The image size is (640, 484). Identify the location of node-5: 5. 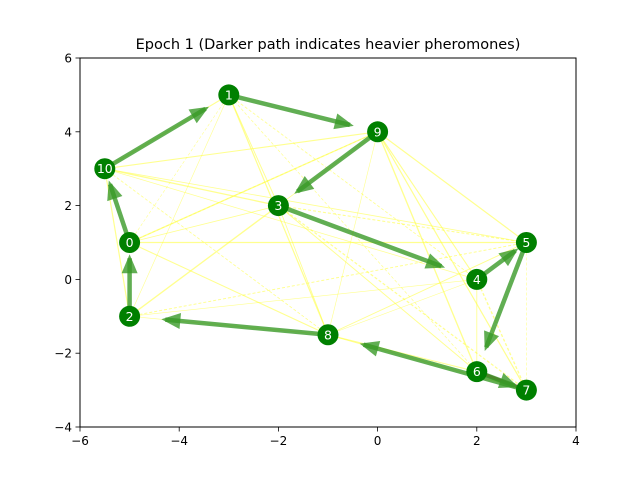
(526, 242).